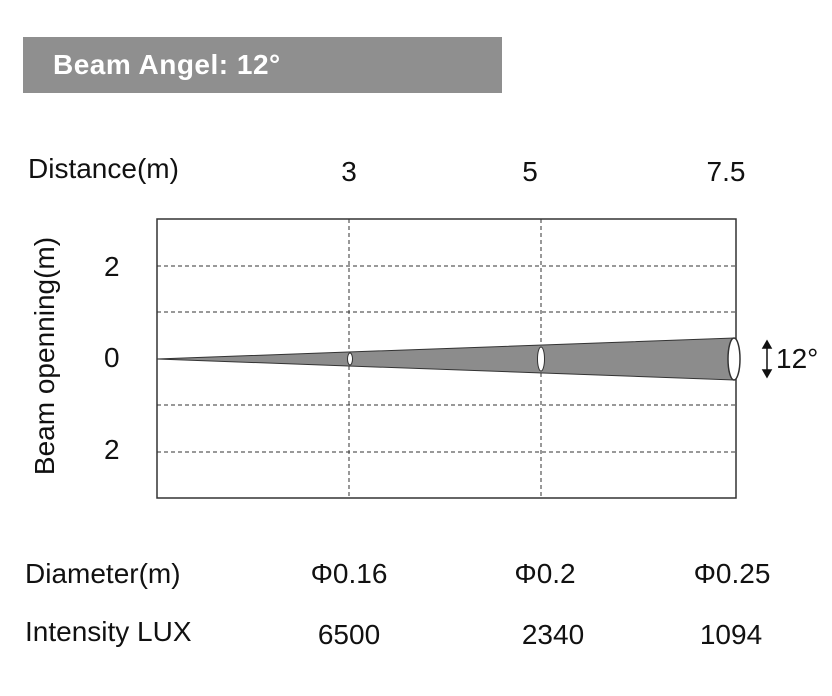 This screenshot has width=832, height=696. I want to click on beam-section-7-5m, so click(734, 359).